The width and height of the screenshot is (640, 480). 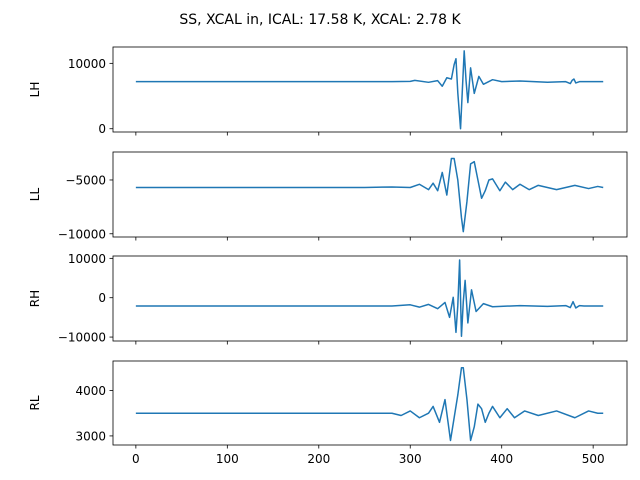 What do you see at coordinates (35, 90) in the screenshot?
I see `y-axis-label: LH` at bounding box center [35, 90].